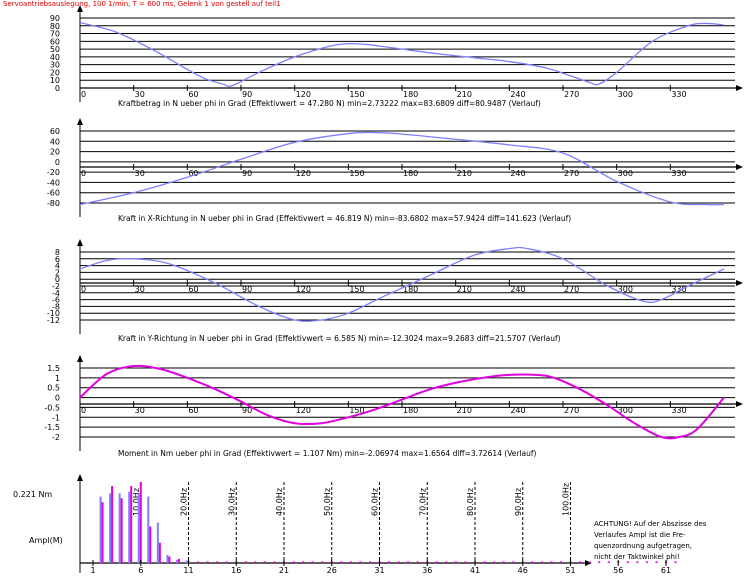  I want to click on bar-x-tick-label: 56, so click(618, 570).